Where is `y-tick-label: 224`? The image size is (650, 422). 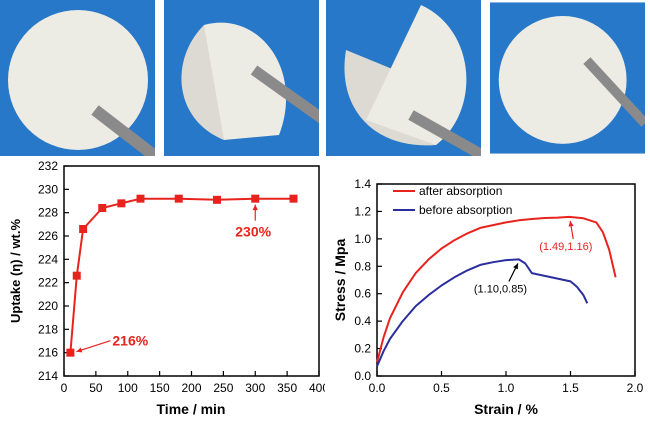
y-tick-label: 224 is located at coordinates (48, 259).